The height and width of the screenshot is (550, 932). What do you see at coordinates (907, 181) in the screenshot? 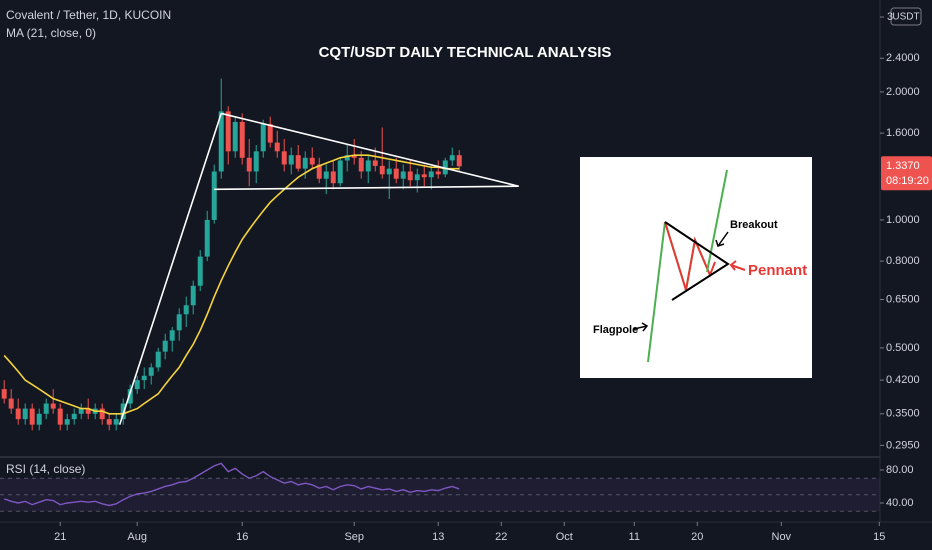
I see `countdown-label: 08:19:20` at bounding box center [907, 181].